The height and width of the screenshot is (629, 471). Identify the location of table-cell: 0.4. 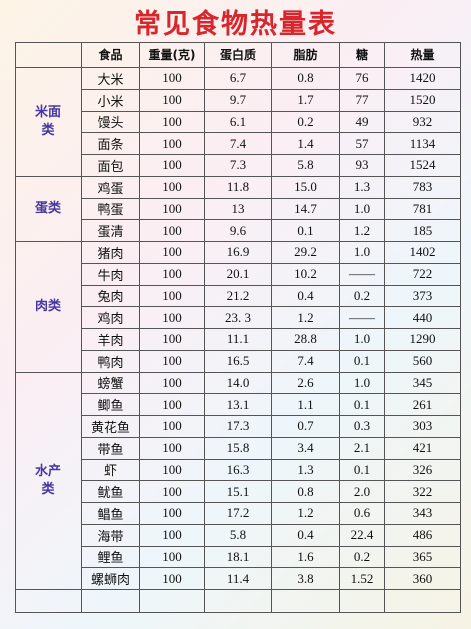
(306, 535).